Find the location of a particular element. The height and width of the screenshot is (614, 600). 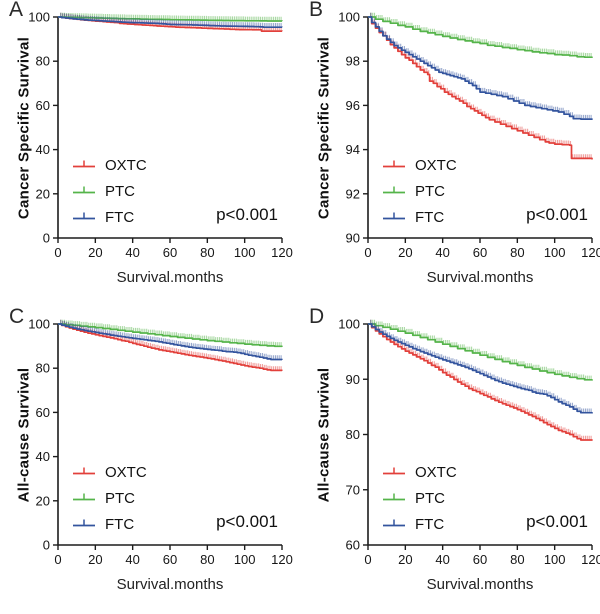

panel-a-legend: OXTC PTC FTC is located at coordinates (109, 191).